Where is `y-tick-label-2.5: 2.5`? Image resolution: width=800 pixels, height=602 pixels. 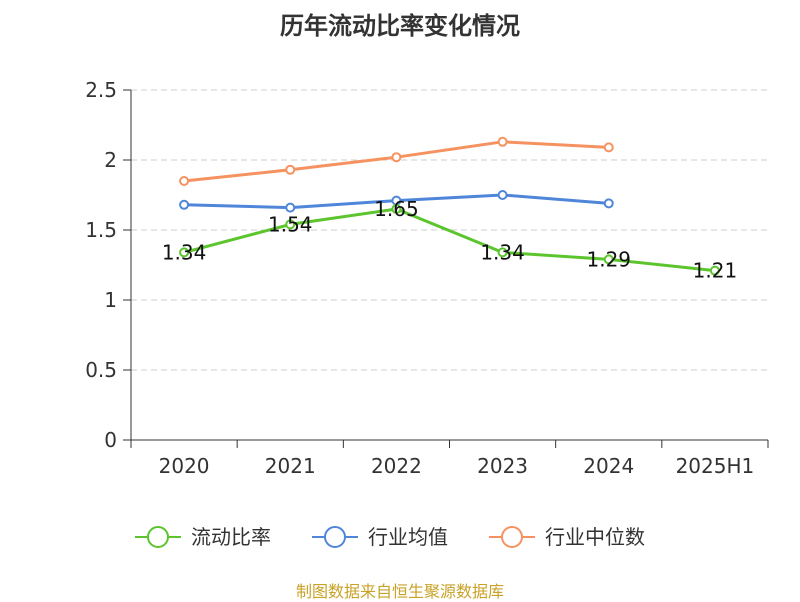 y-tick-label-2.5: 2.5 is located at coordinates (101, 90).